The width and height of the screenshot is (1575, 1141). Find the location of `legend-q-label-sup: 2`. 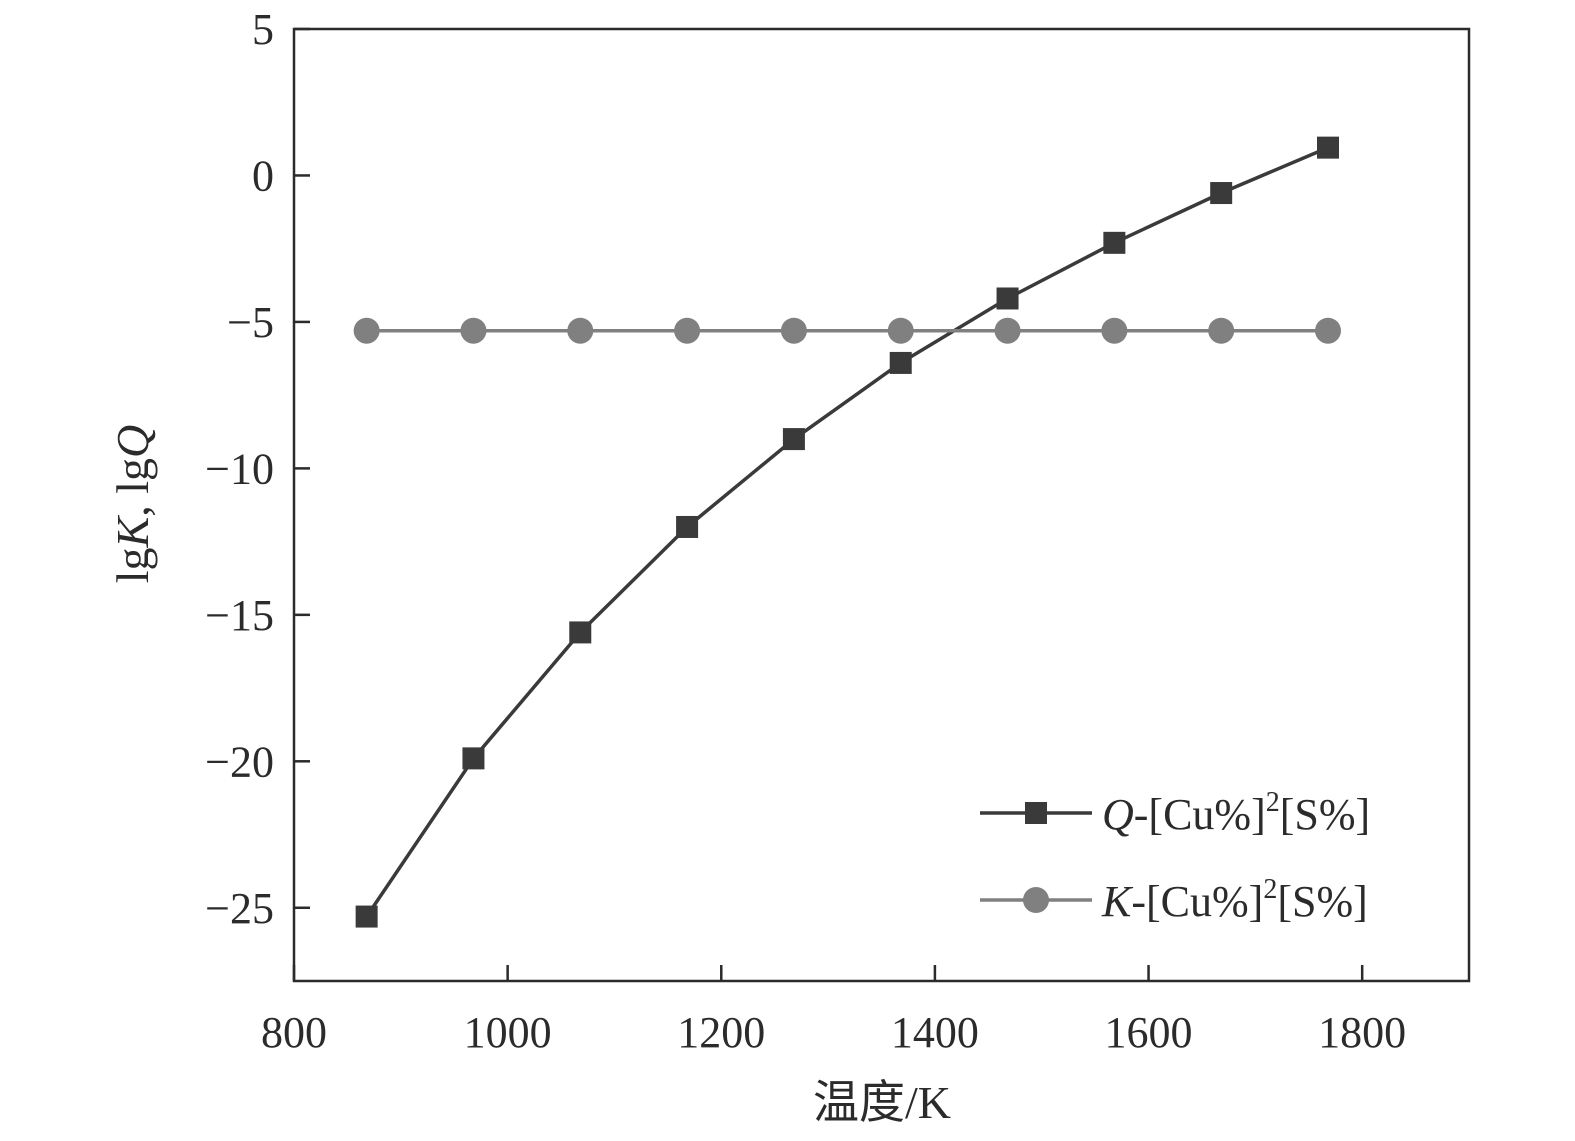

legend-q-label-sup: 2 is located at coordinates (1273, 802).